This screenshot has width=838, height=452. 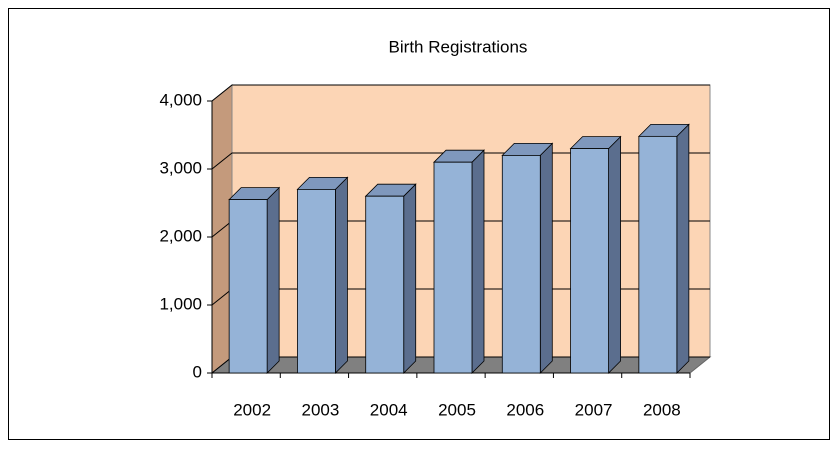 I want to click on chart-title: Birth Registrations, so click(x=458, y=46).